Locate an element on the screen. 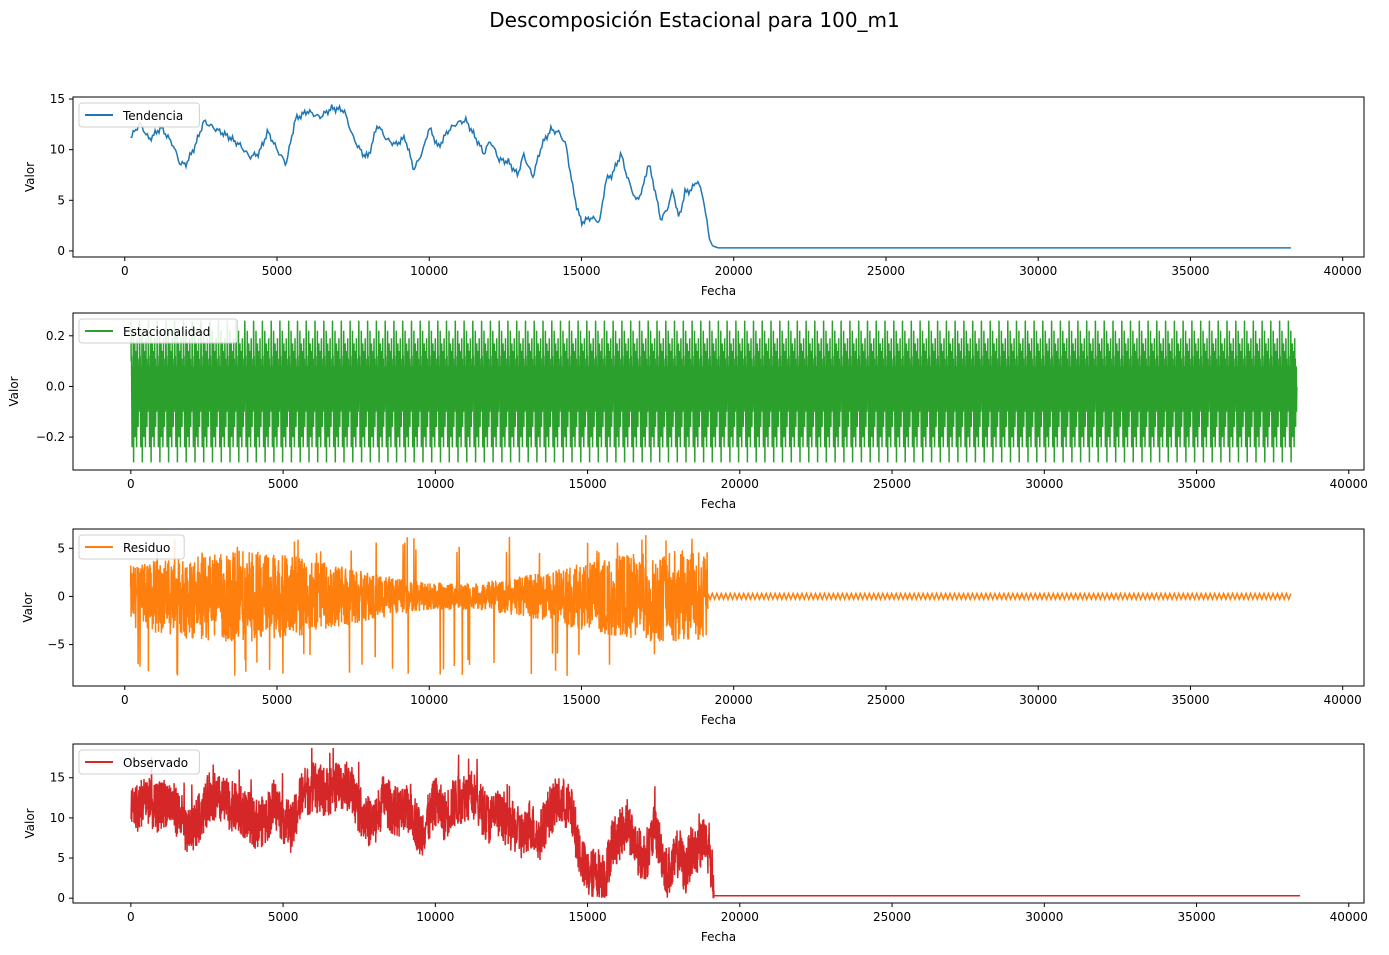 Image resolution: width=1389 pixels, height=955 pixels. series-line-observado is located at coordinates (715, 823).